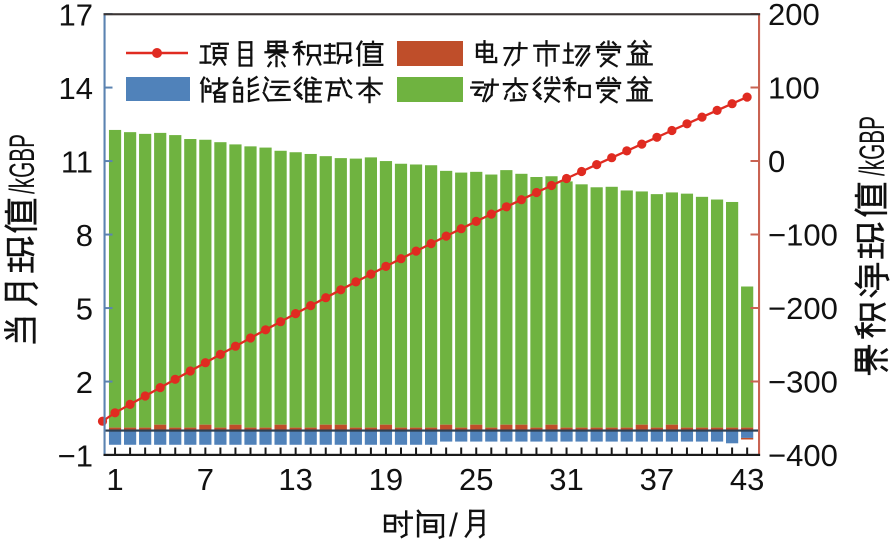  Describe the element at coordinates (803, 235) in the screenshot. I see `svg-text: −100` at that location.